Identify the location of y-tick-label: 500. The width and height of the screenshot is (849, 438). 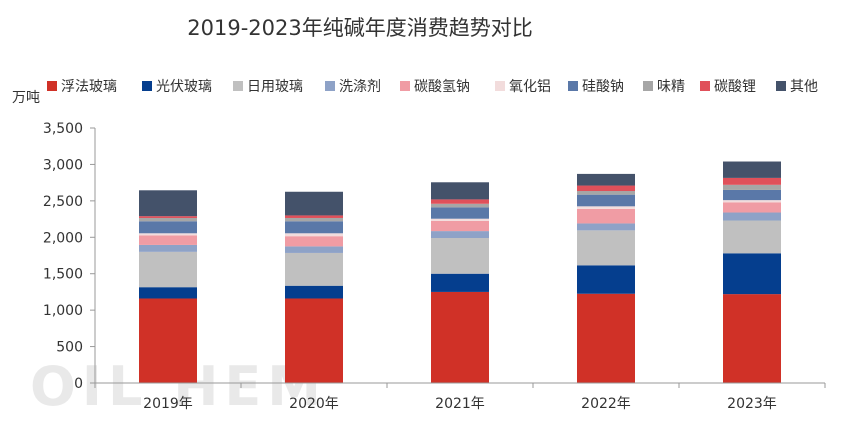
(69, 348).